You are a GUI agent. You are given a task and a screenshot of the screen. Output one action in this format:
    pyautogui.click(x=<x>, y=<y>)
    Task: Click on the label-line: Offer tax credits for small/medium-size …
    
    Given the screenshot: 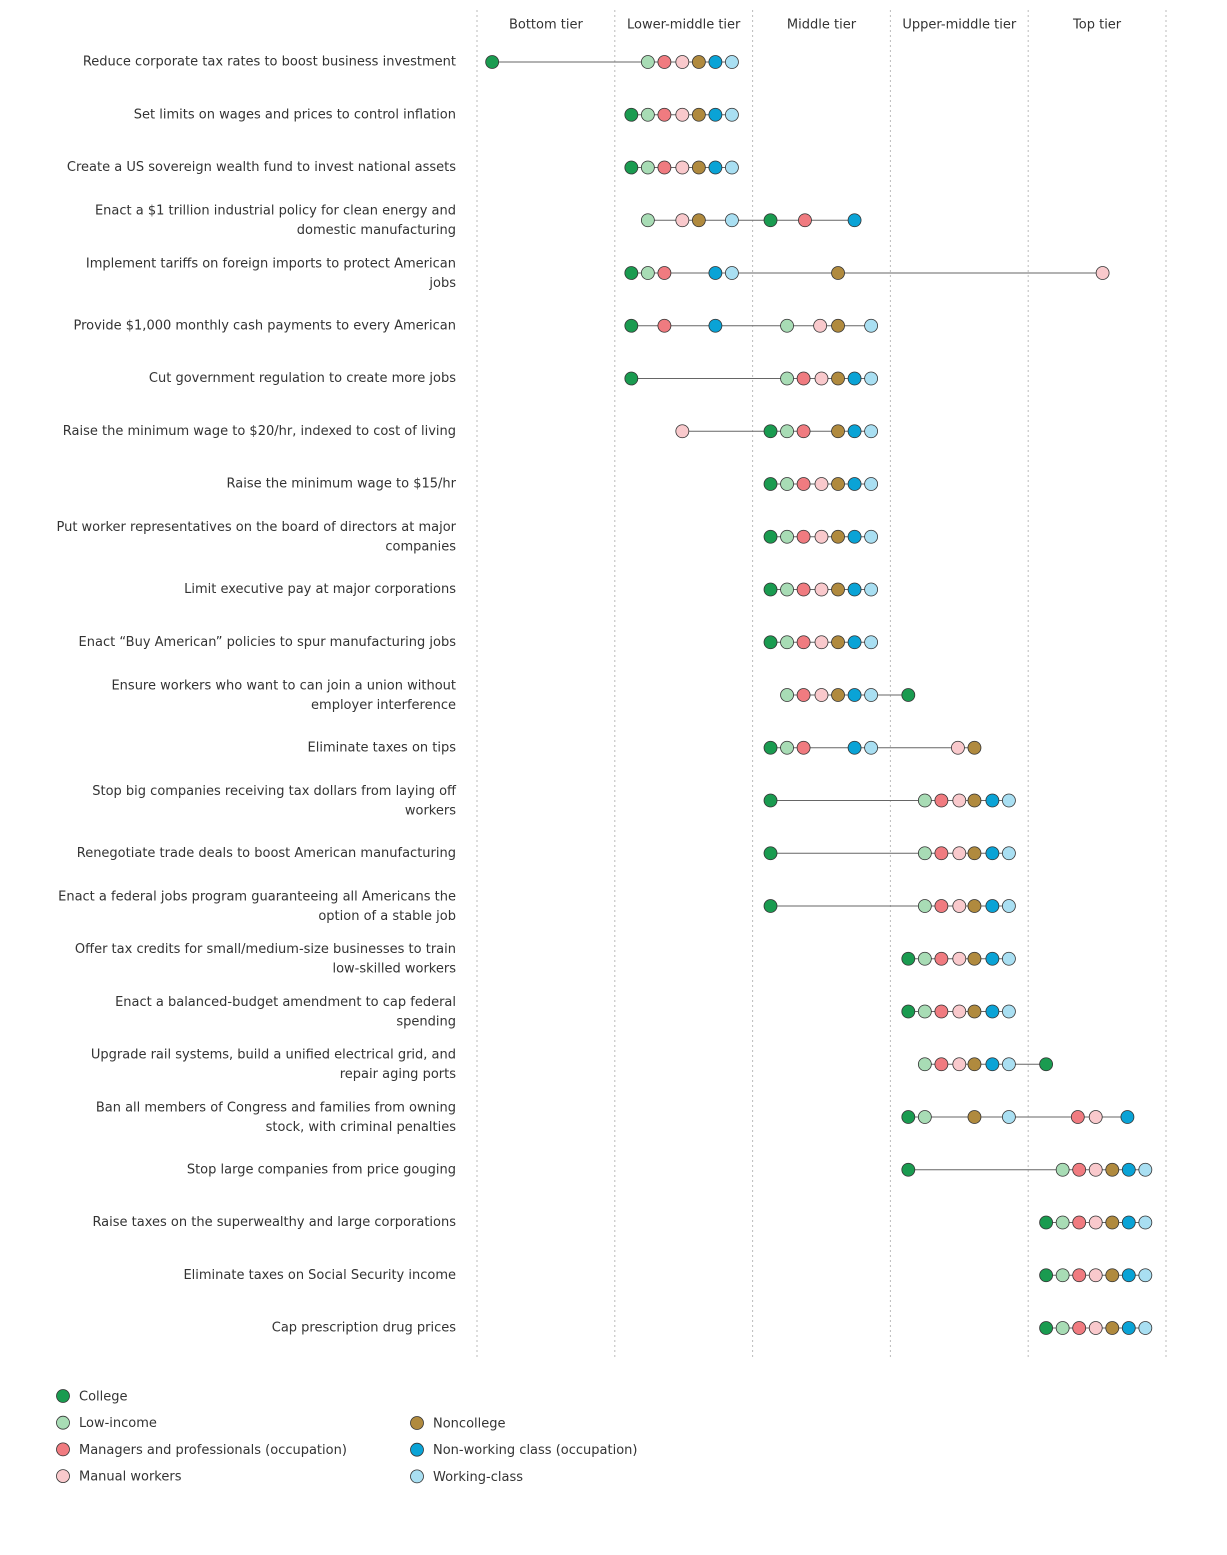 What is the action you would take?
    pyautogui.click(x=265, y=949)
    